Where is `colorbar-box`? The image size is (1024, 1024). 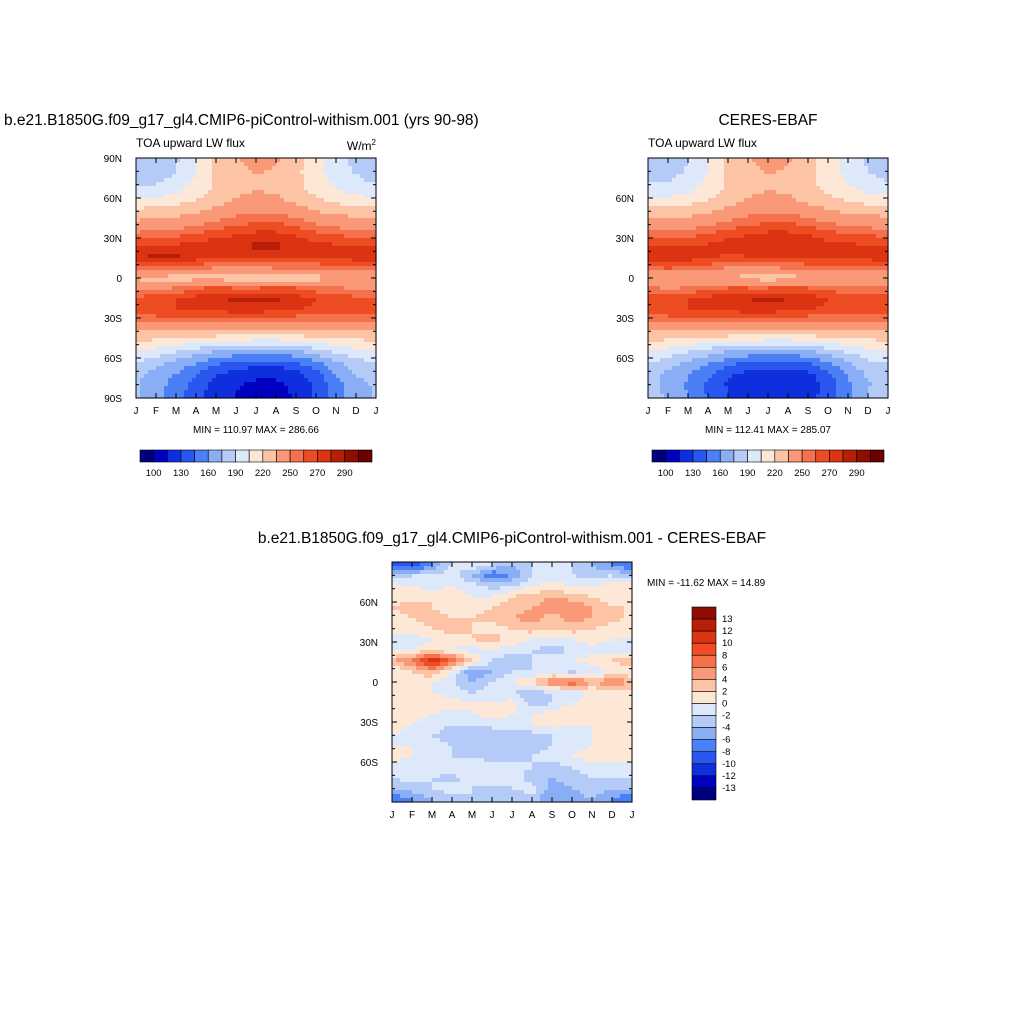
colorbar-box is located at coordinates (269, 456).